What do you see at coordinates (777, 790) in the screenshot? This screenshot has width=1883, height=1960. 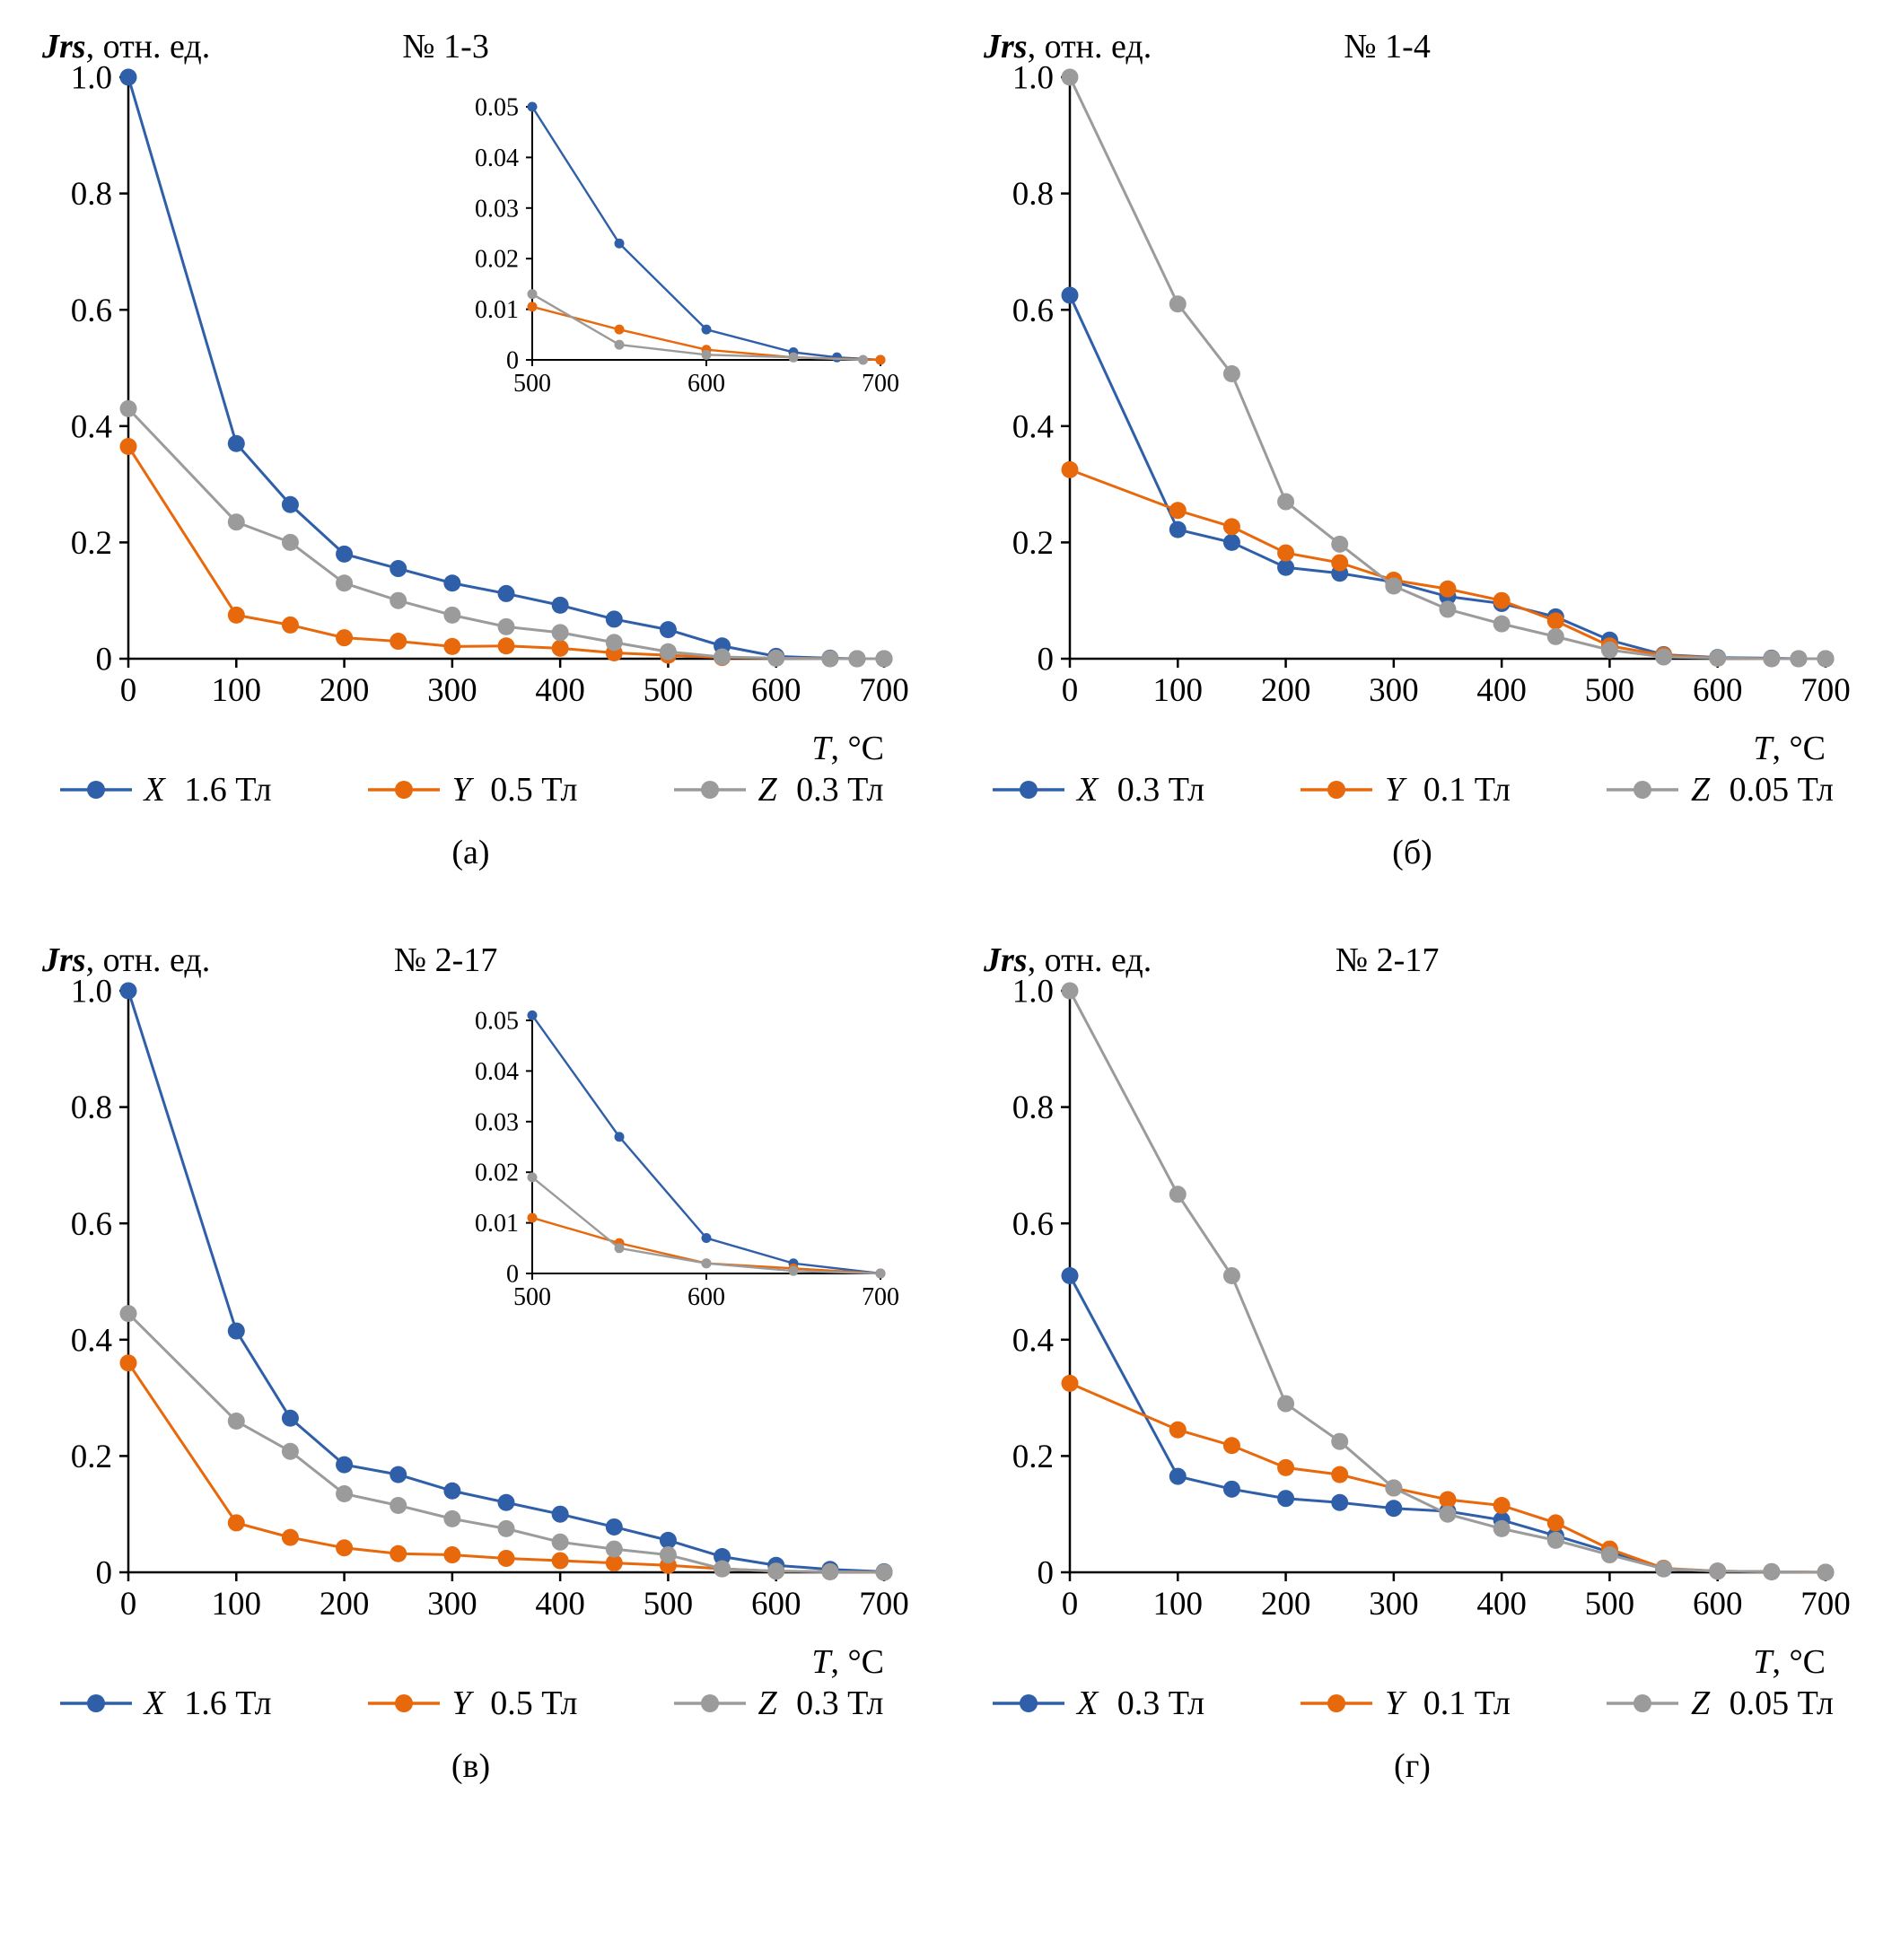 I see `legend-item: Z 0.3 Тл` at bounding box center [777, 790].